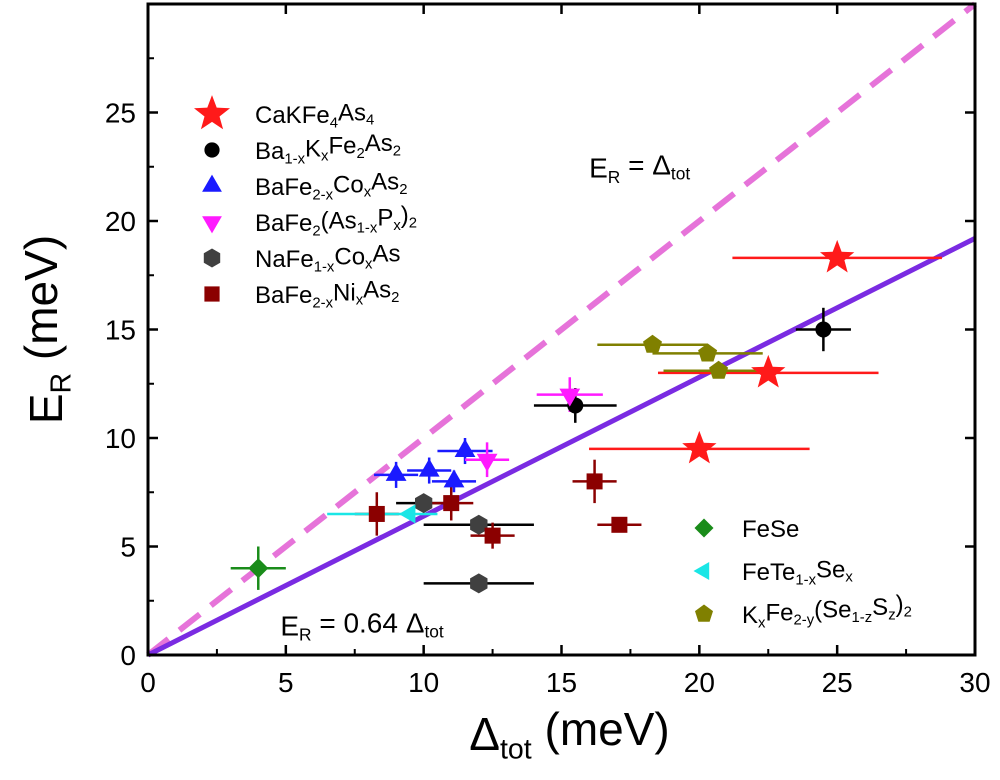 The width and height of the screenshot is (1000, 780). What do you see at coordinates (362, 625) in the screenshot?
I see `annotation-er_064: ER = 0.64 Δtot` at bounding box center [362, 625].